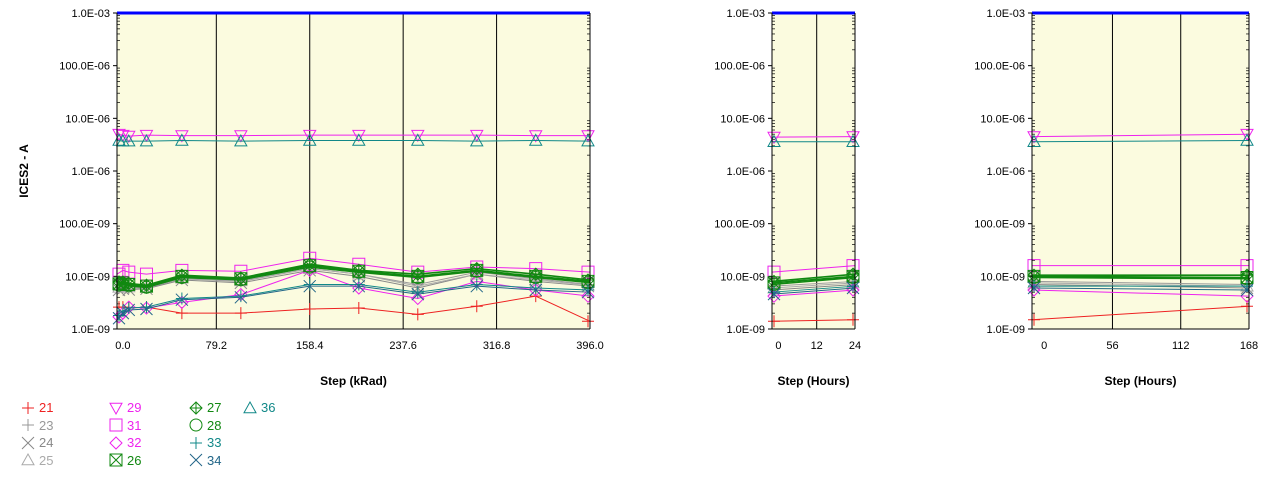  Describe the element at coordinates (1140, 293) in the screenshot. I see `series-32-line` at that location.